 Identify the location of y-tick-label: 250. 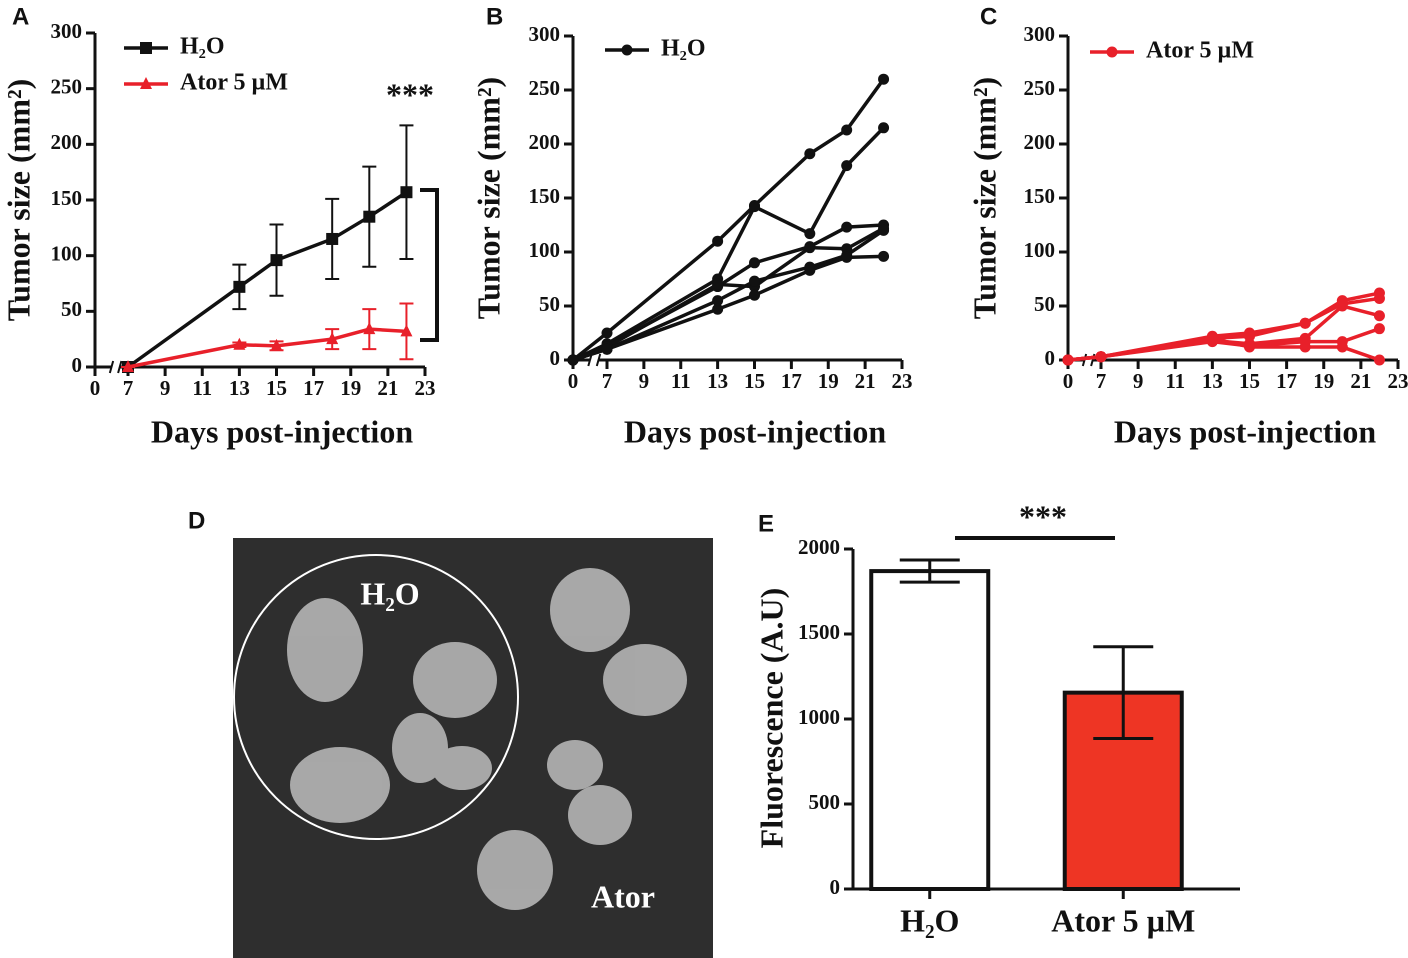
(1040, 88).